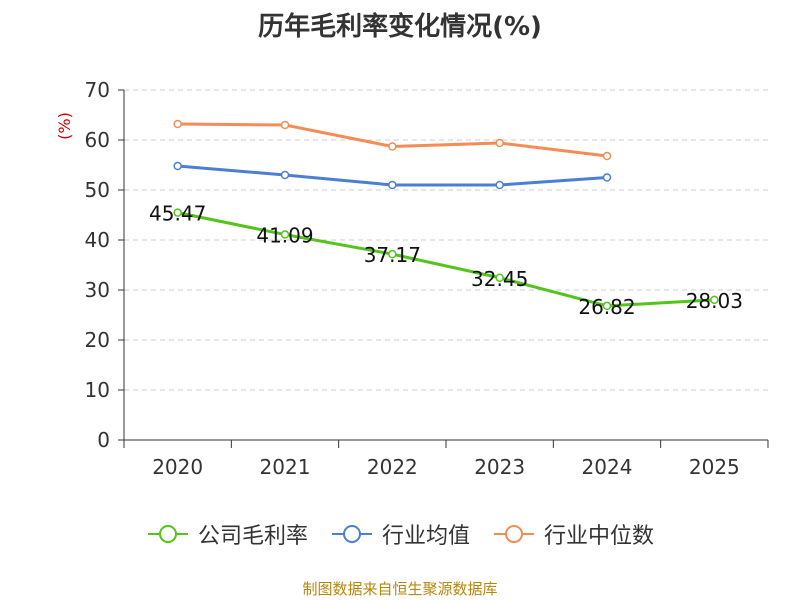 The width and height of the screenshot is (800, 600). I want to click on legend-label-industry-mean: 行业均值, so click(425, 536).